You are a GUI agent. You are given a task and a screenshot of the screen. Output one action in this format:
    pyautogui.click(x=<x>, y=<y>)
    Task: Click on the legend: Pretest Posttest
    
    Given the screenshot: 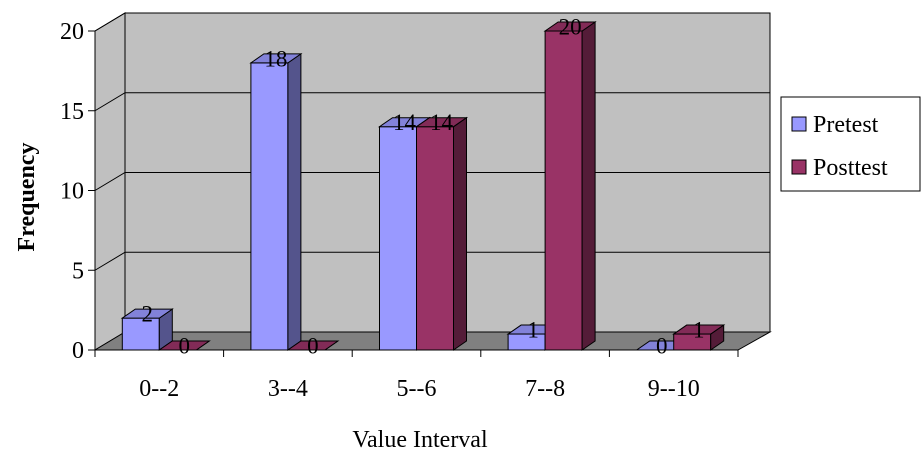 What is the action you would take?
    pyautogui.click(x=850, y=144)
    